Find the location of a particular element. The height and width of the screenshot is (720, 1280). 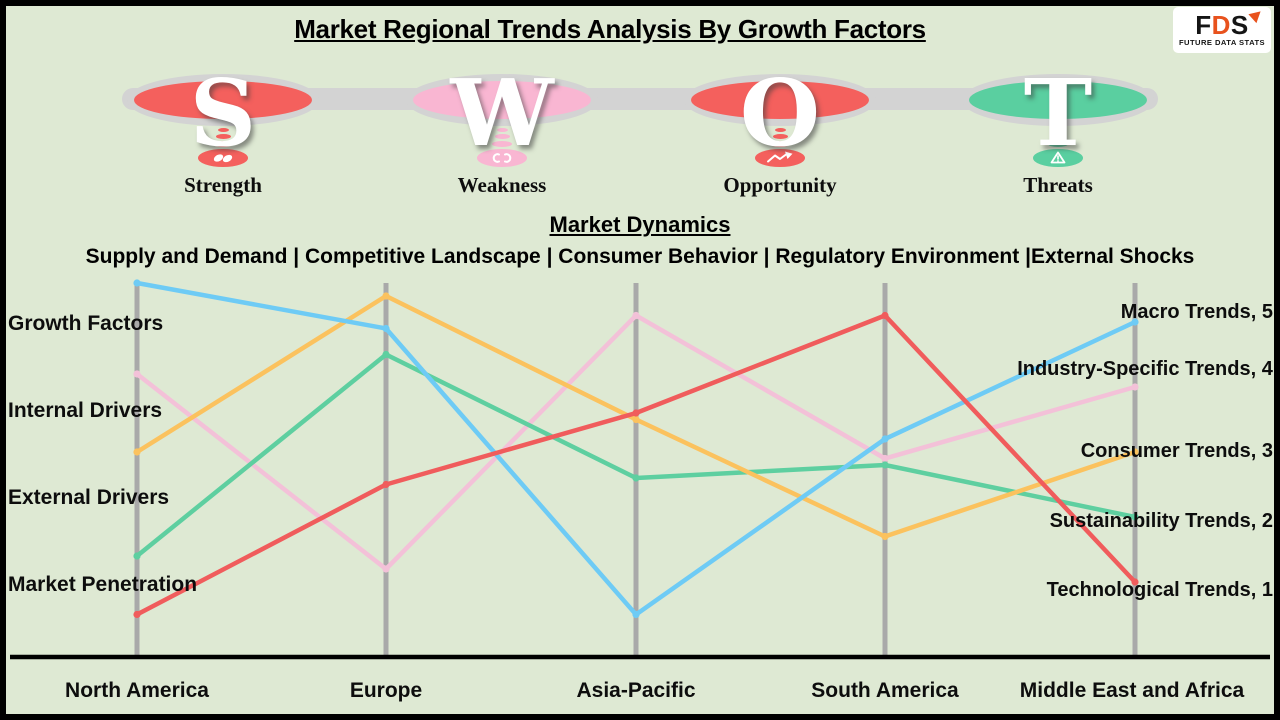

strength-icon is located at coordinates (223, 158).